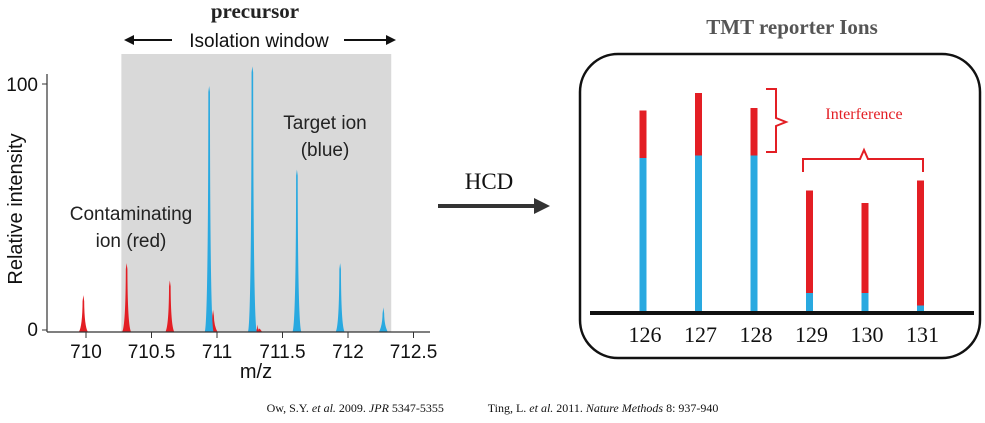 The height and width of the screenshot is (423, 985). What do you see at coordinates (541, 408) in the screenshot?
I see `ref2-etal: et al.` at bounding box center [541, 408].